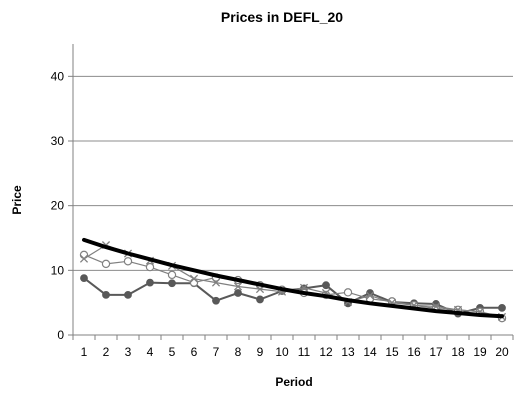 The image size is (524, 394). Describe the element at coordinates (392, 352) in the screenshot. I see `x-tick-label: 15` at that location.